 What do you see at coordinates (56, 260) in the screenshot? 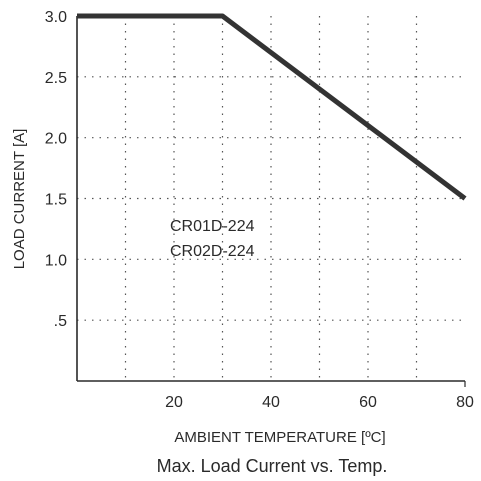
I see `y-tick-label: 1.0` at bounding box center [56, 260].